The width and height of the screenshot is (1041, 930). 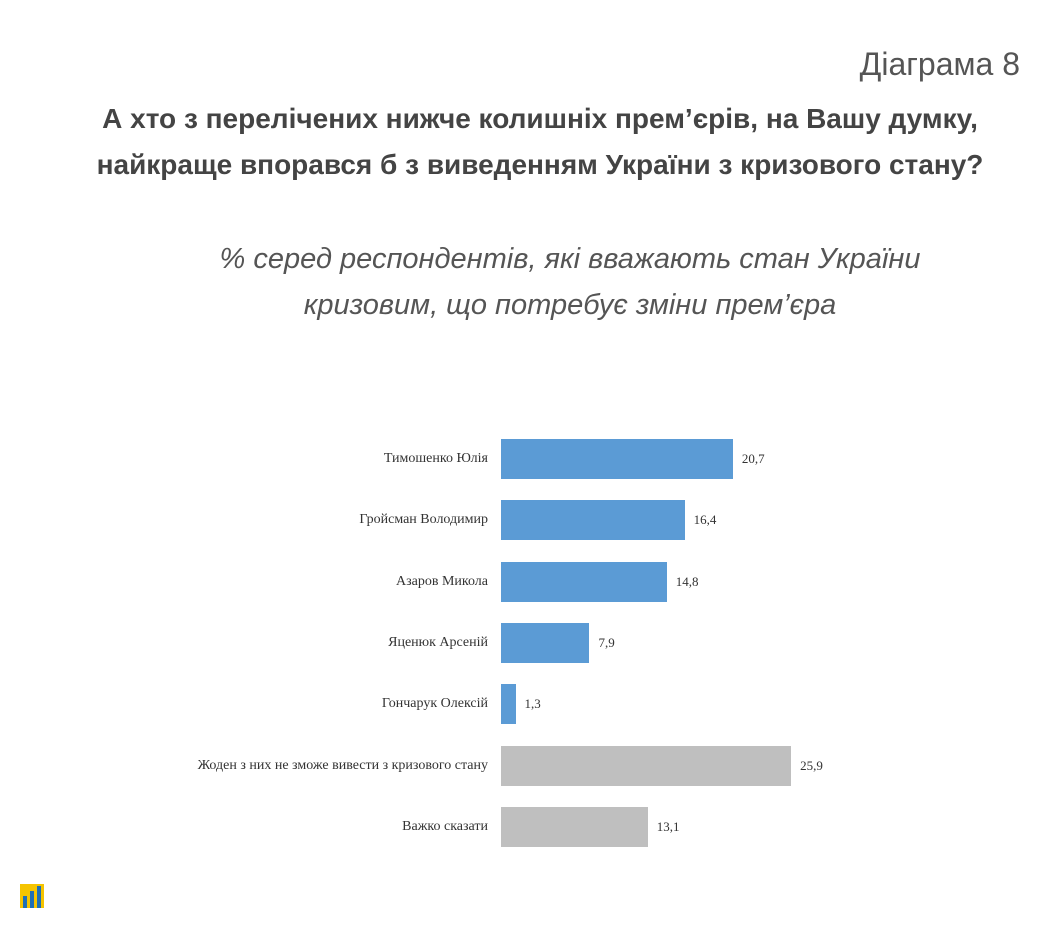 I want to click on diagram-label: Діаграма 8, so click(x=939, y=64).